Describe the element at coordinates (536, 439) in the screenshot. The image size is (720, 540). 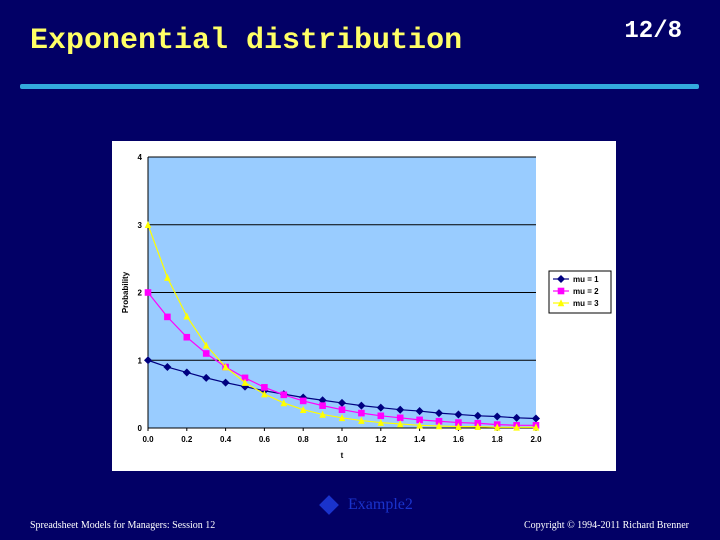
I see `x-tick-label: 2.0` at that location.